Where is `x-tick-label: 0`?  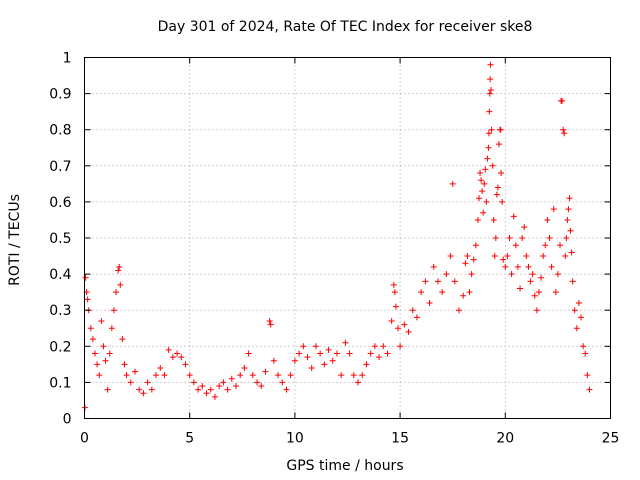
x-tick-label: 0 is located at coordinates (84, 439).